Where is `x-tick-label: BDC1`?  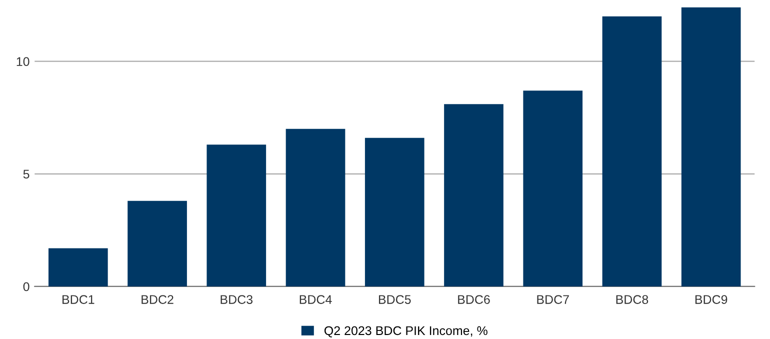
x-tick-label: BDC1 is located at coordinates (78, 299).